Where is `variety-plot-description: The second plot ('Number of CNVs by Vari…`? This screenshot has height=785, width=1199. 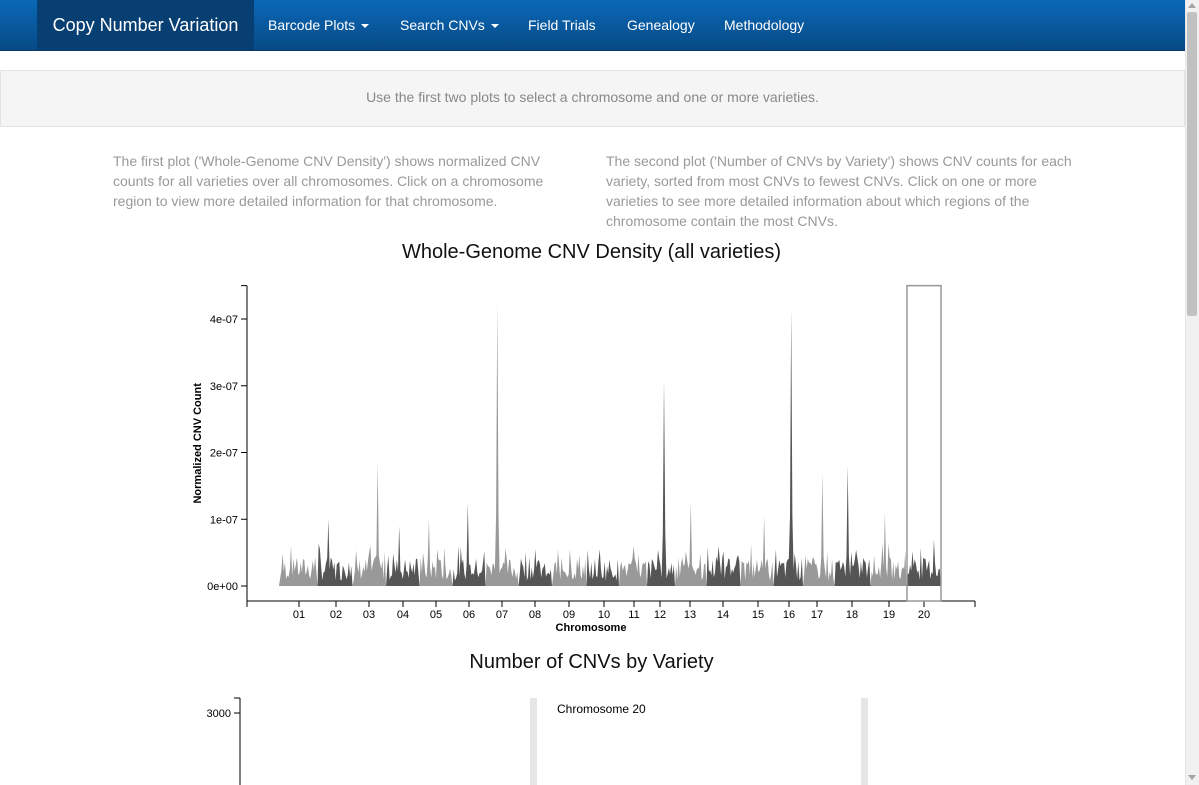 variety-plot-description: The second plot ('Number of CNVs by Vari… is located at coordinates (839, 191).